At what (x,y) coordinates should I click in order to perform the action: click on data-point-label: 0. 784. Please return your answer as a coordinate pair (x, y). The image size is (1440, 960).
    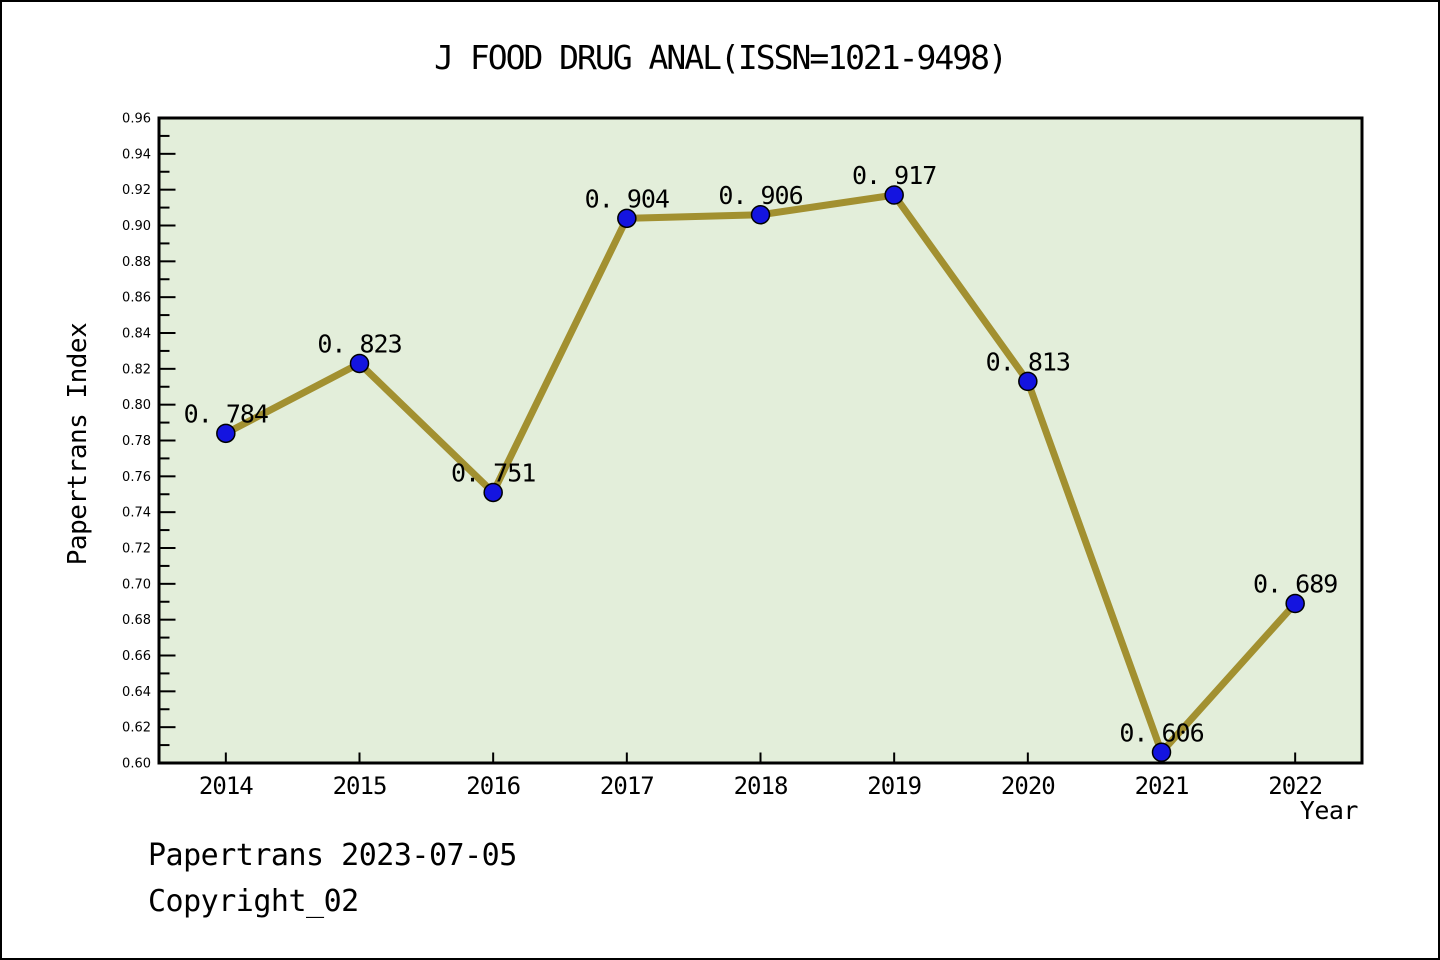
    Looking at the image, I should click on (226, 413).